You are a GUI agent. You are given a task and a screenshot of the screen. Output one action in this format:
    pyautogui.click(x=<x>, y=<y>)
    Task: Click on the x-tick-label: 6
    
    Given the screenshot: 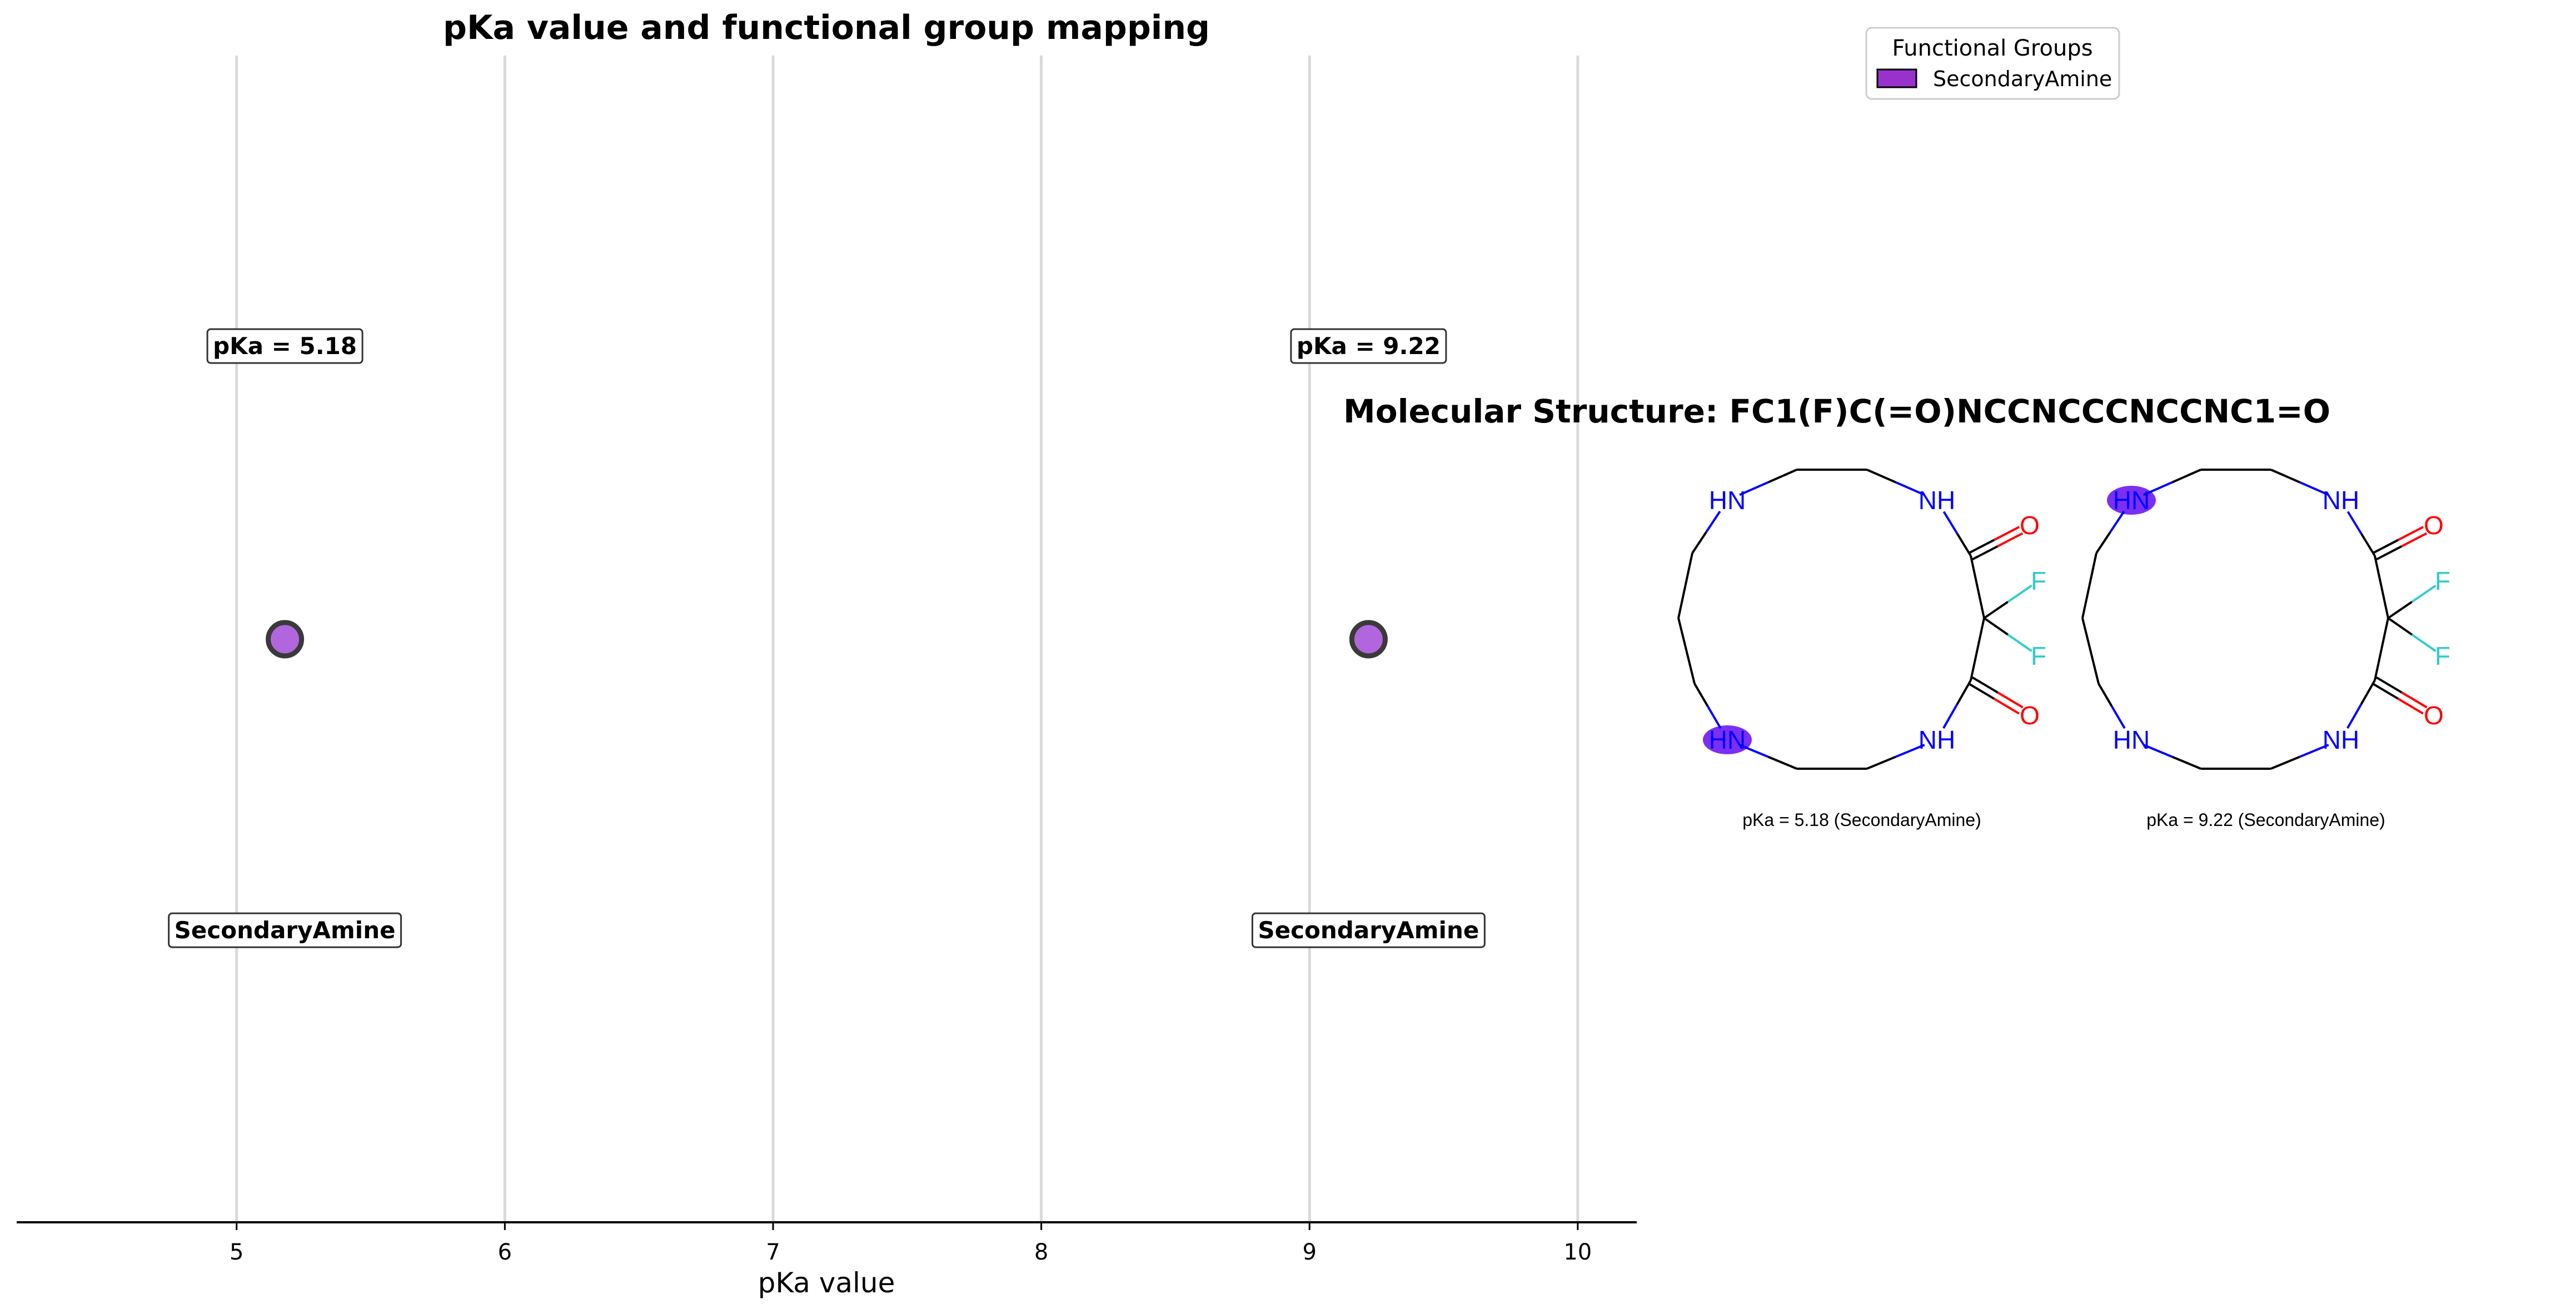 What is the action you would take?
    pyautogui.click(x=505, y=1252)
    